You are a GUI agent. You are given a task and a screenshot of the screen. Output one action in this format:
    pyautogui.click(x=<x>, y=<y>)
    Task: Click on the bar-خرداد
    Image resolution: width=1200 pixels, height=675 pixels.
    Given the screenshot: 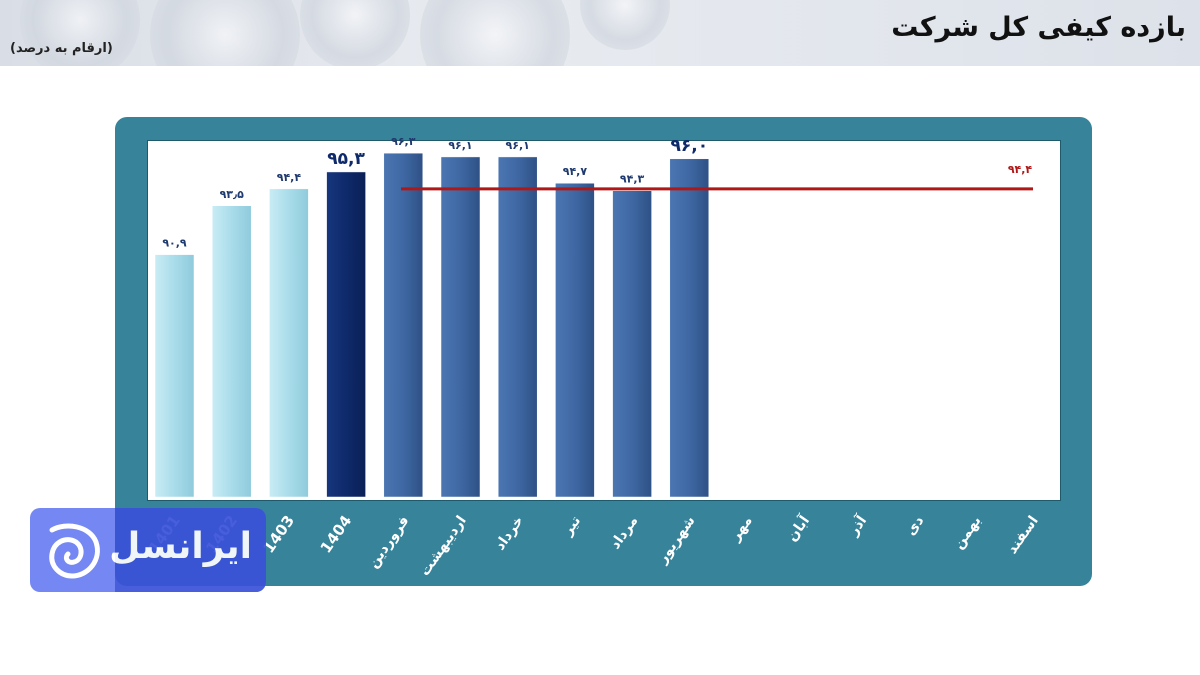 What is the action you would take?
    pyautogui.click(x=517, y=327)
    